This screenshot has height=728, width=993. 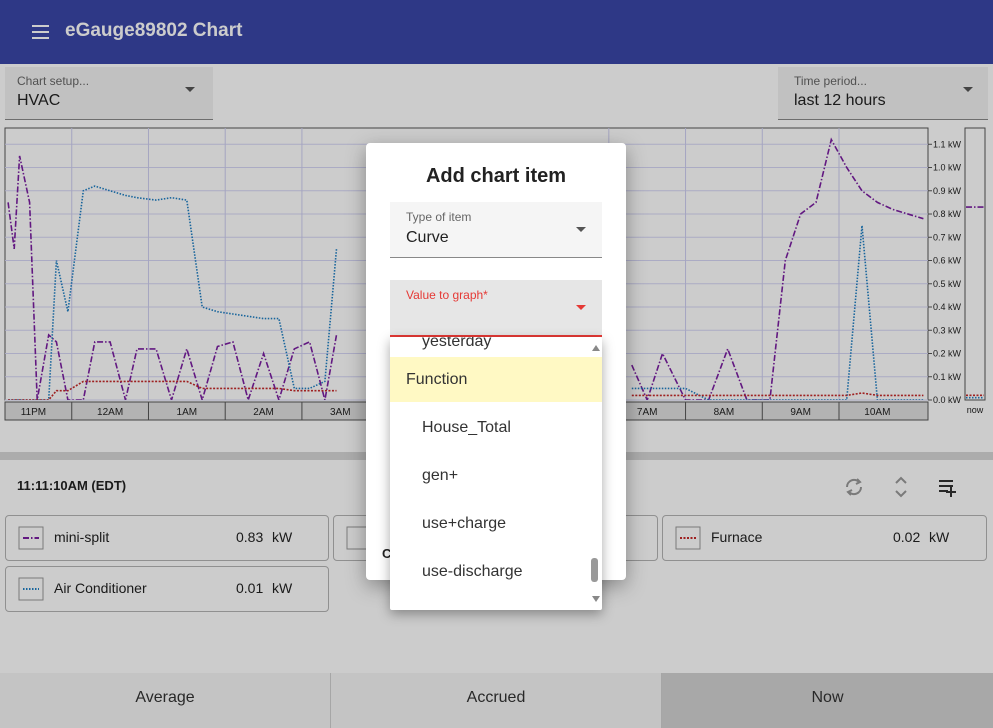 What do you see at coordinates (187, 412) in the screenshot?
I see `x-tick-label: 1AM` at bounding box center [187, 412].